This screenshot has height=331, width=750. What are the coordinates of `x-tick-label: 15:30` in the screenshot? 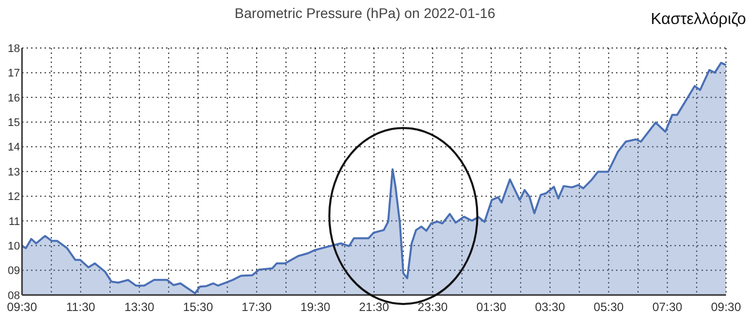 It's located at (198, 307).